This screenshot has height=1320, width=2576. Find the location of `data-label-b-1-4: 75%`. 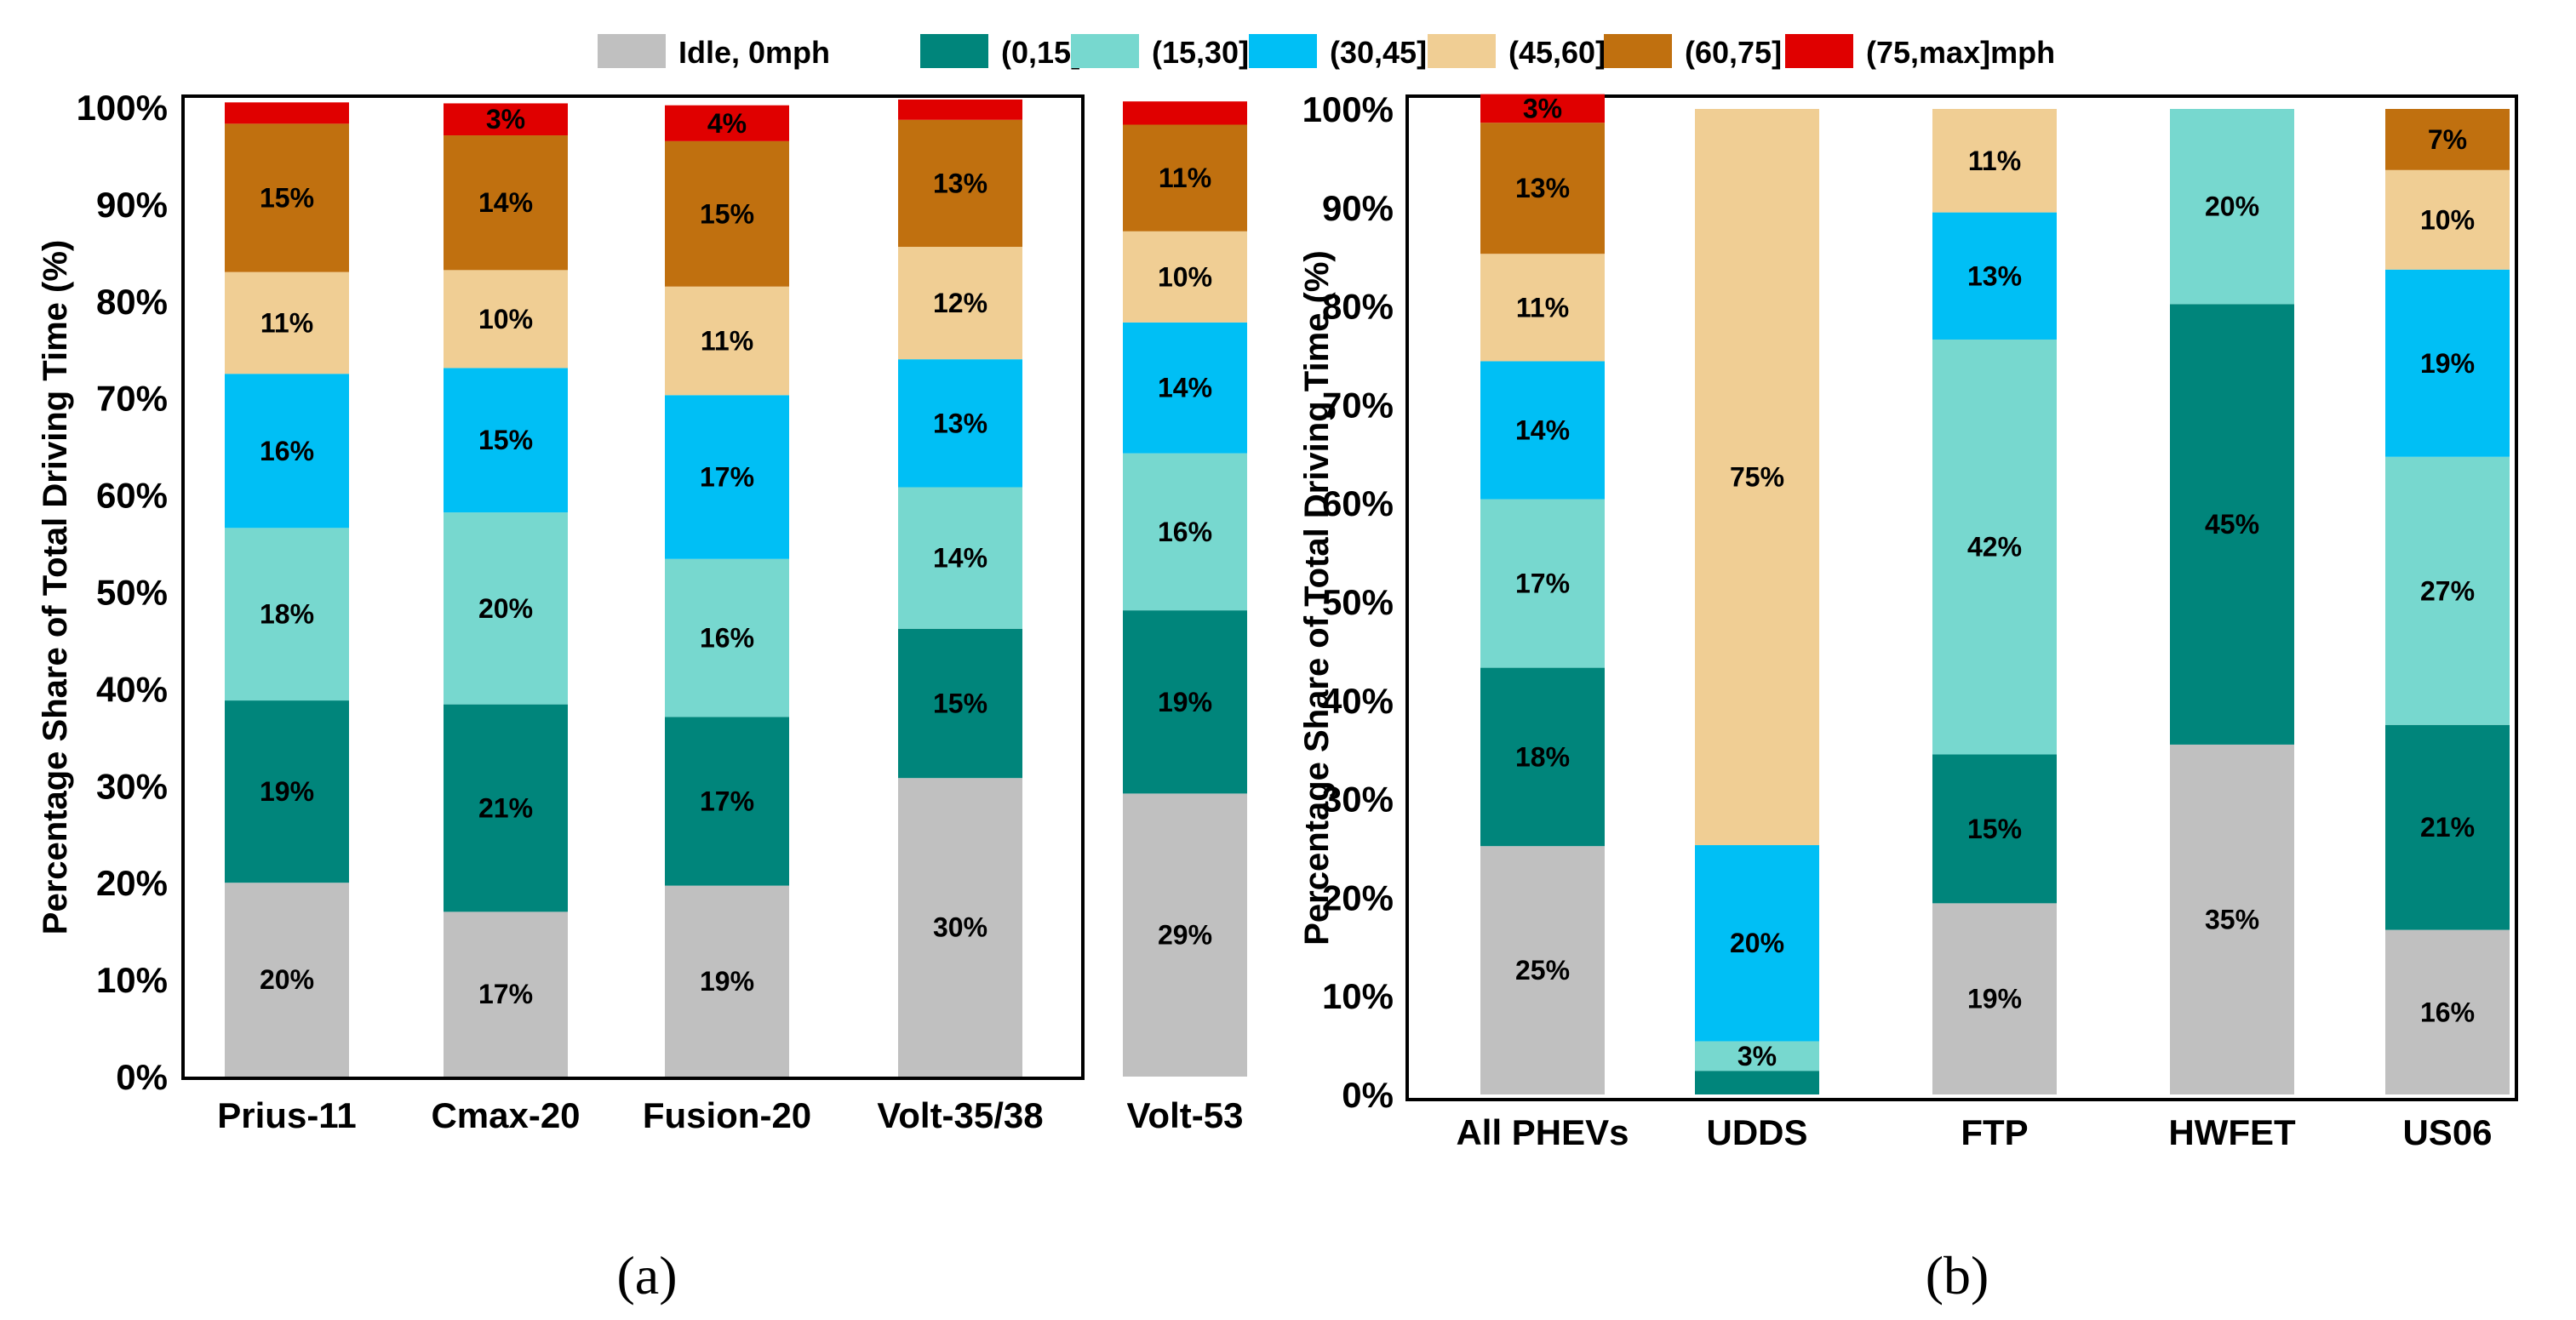

data-label-b-1-4: 75% is located at coordinates (1757, 477).